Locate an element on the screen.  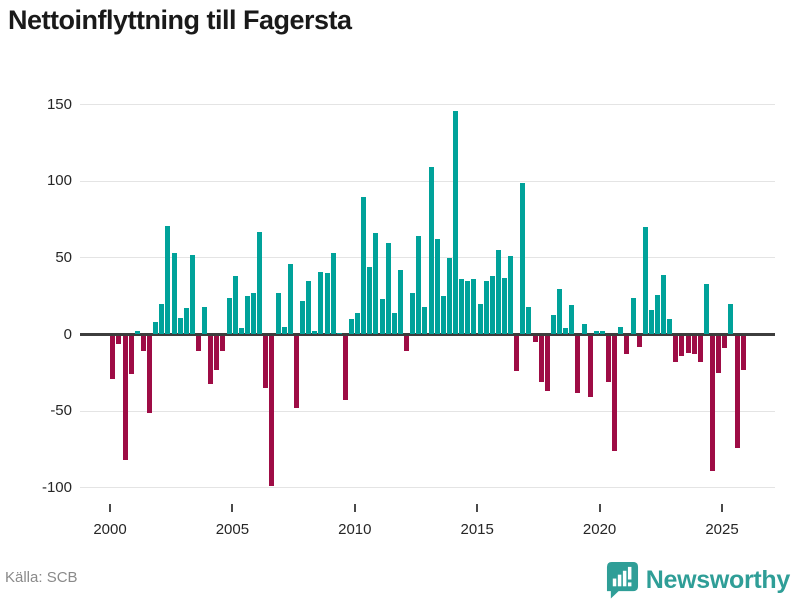
bar-2002-Q4 is located at coordinates (180, 326).